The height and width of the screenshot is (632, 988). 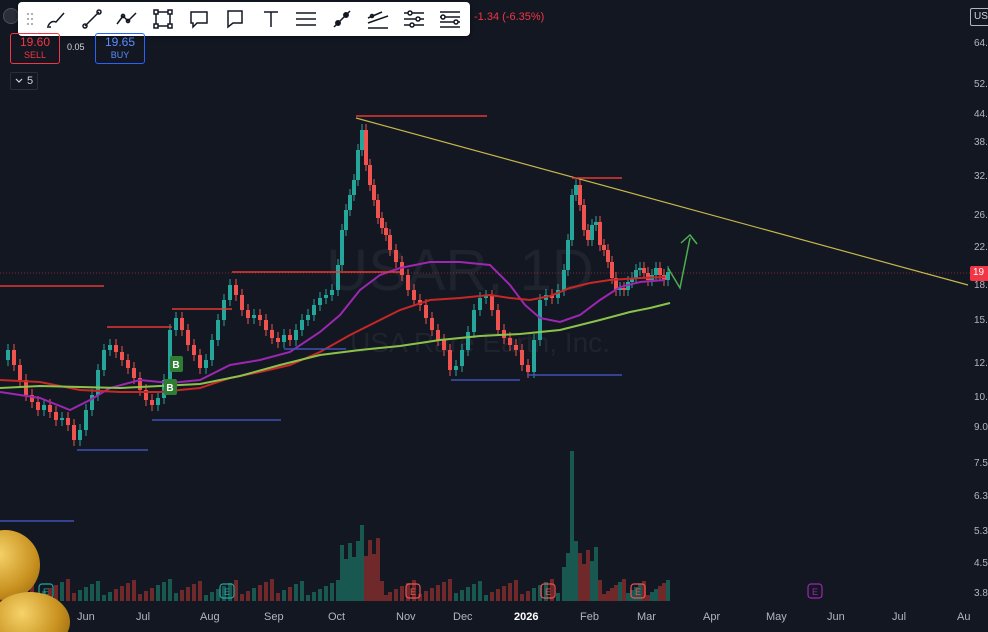 I want to click on time-tick-label: Nov, so click(x=406, y=617).